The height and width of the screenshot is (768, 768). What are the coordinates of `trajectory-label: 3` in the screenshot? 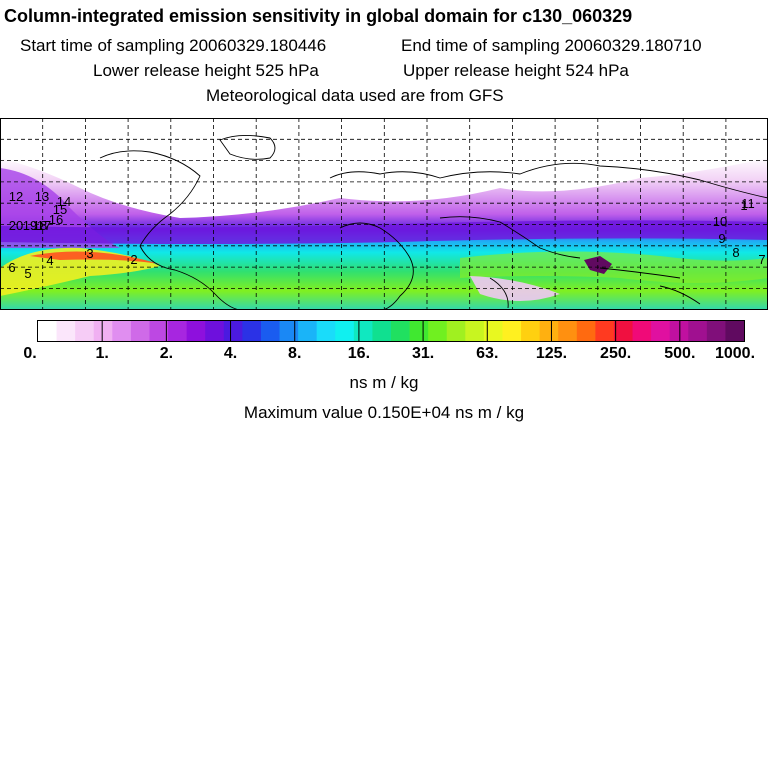 It's located at (89, 253).